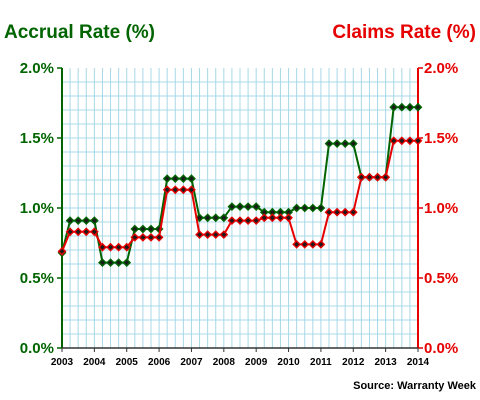 Image resolution: width=480 pixels, height=400 pixels. Describe the element at coordinates (415, 386) in the screenshot. I see `source-note: Source: Warranty Week` at that location.